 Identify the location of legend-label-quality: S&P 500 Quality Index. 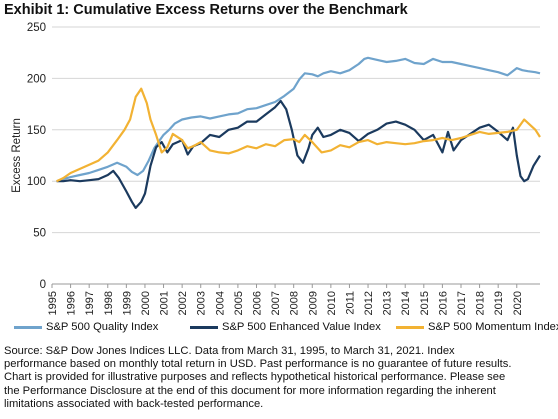
(102, 327).